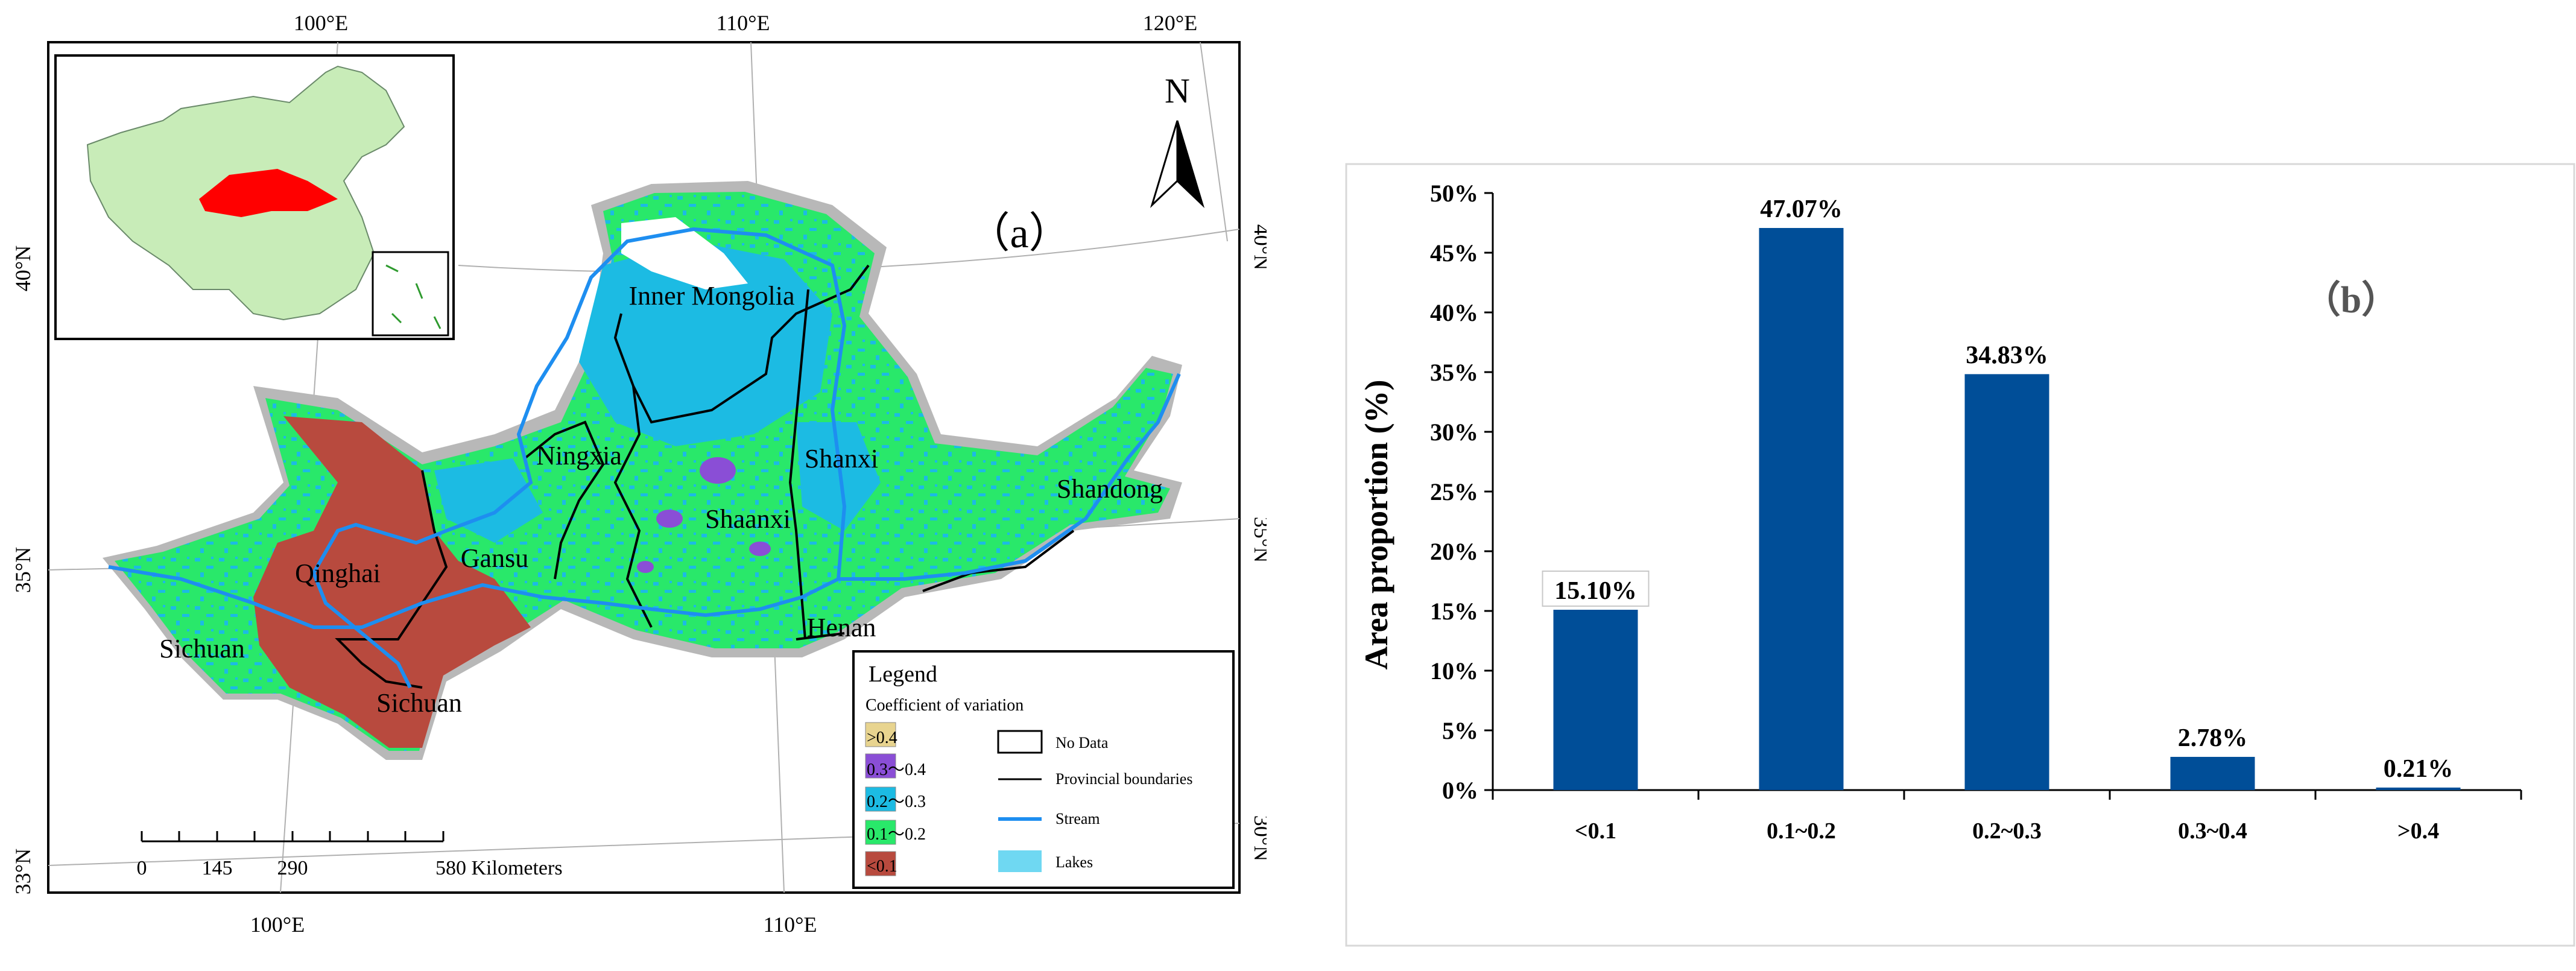 This screenshot has height=971, width=2576. What do you see at coordinates (217, 868) in the screenshot?
I see `scale-tick-145: 145` at bounding box center [217, 868].